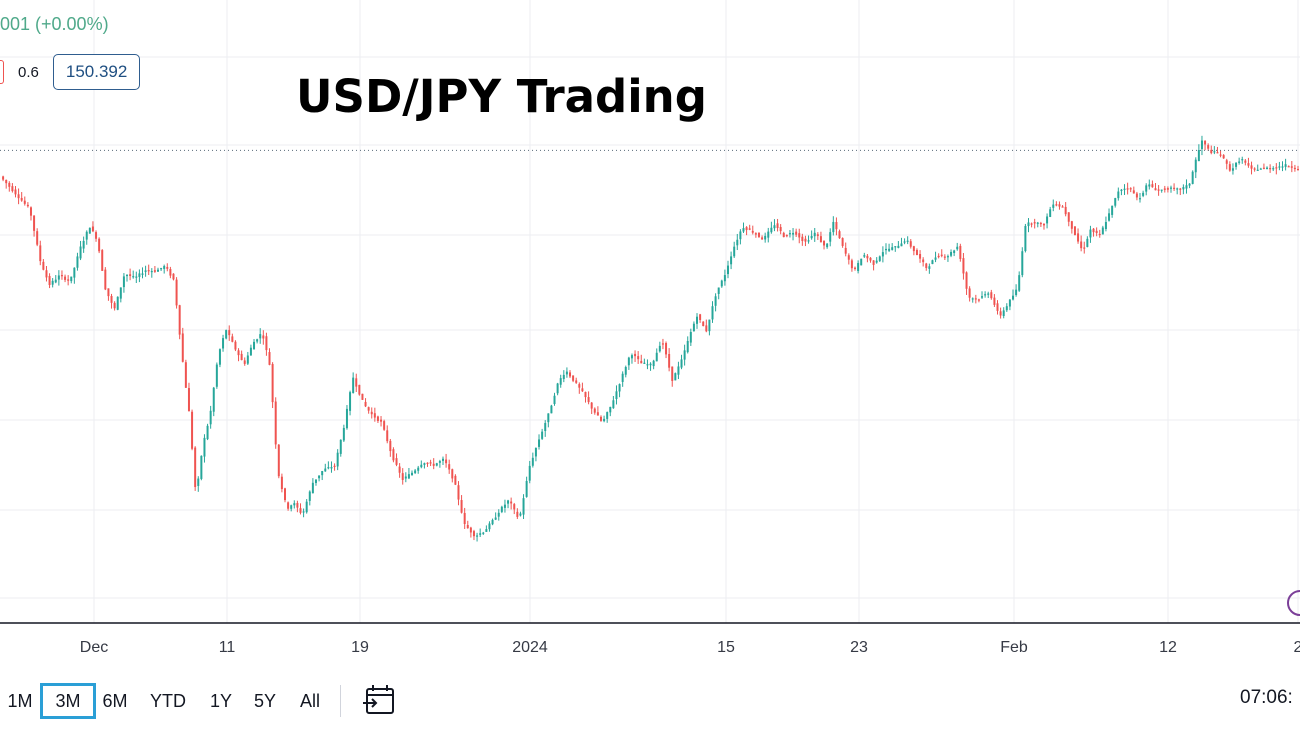 The width and height of the screenshot is (1300, 731). I want to click on clock-time: 07:06:, so click(1266, 697).